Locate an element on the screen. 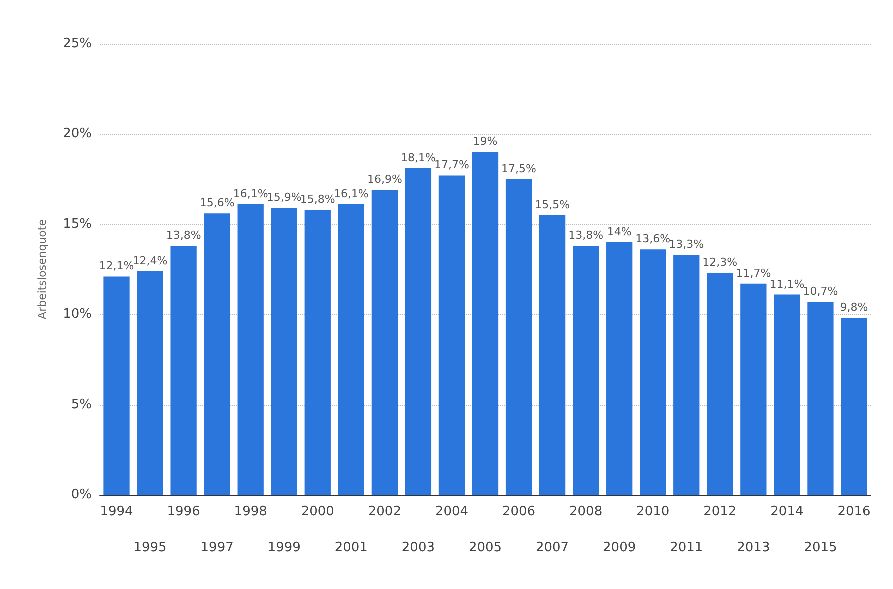 This screenshot has width=893, height=589. y-tick-label: 20% is located at coordinates (77, 134).